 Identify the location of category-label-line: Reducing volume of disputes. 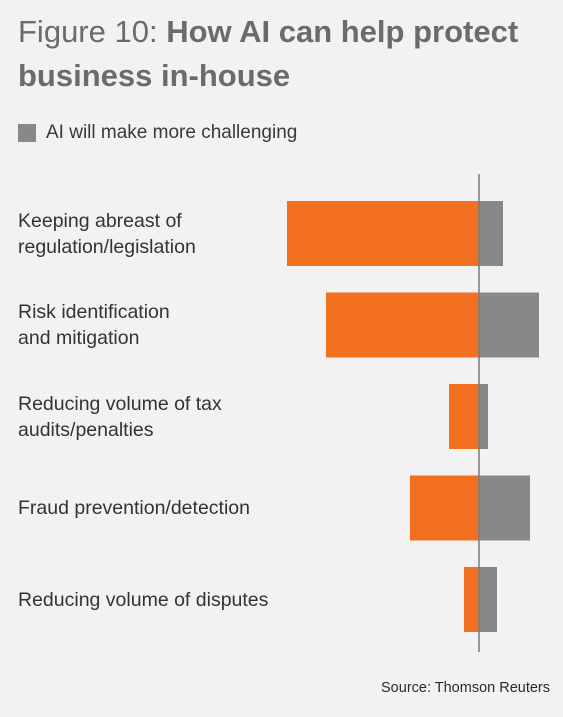
(143, 599).